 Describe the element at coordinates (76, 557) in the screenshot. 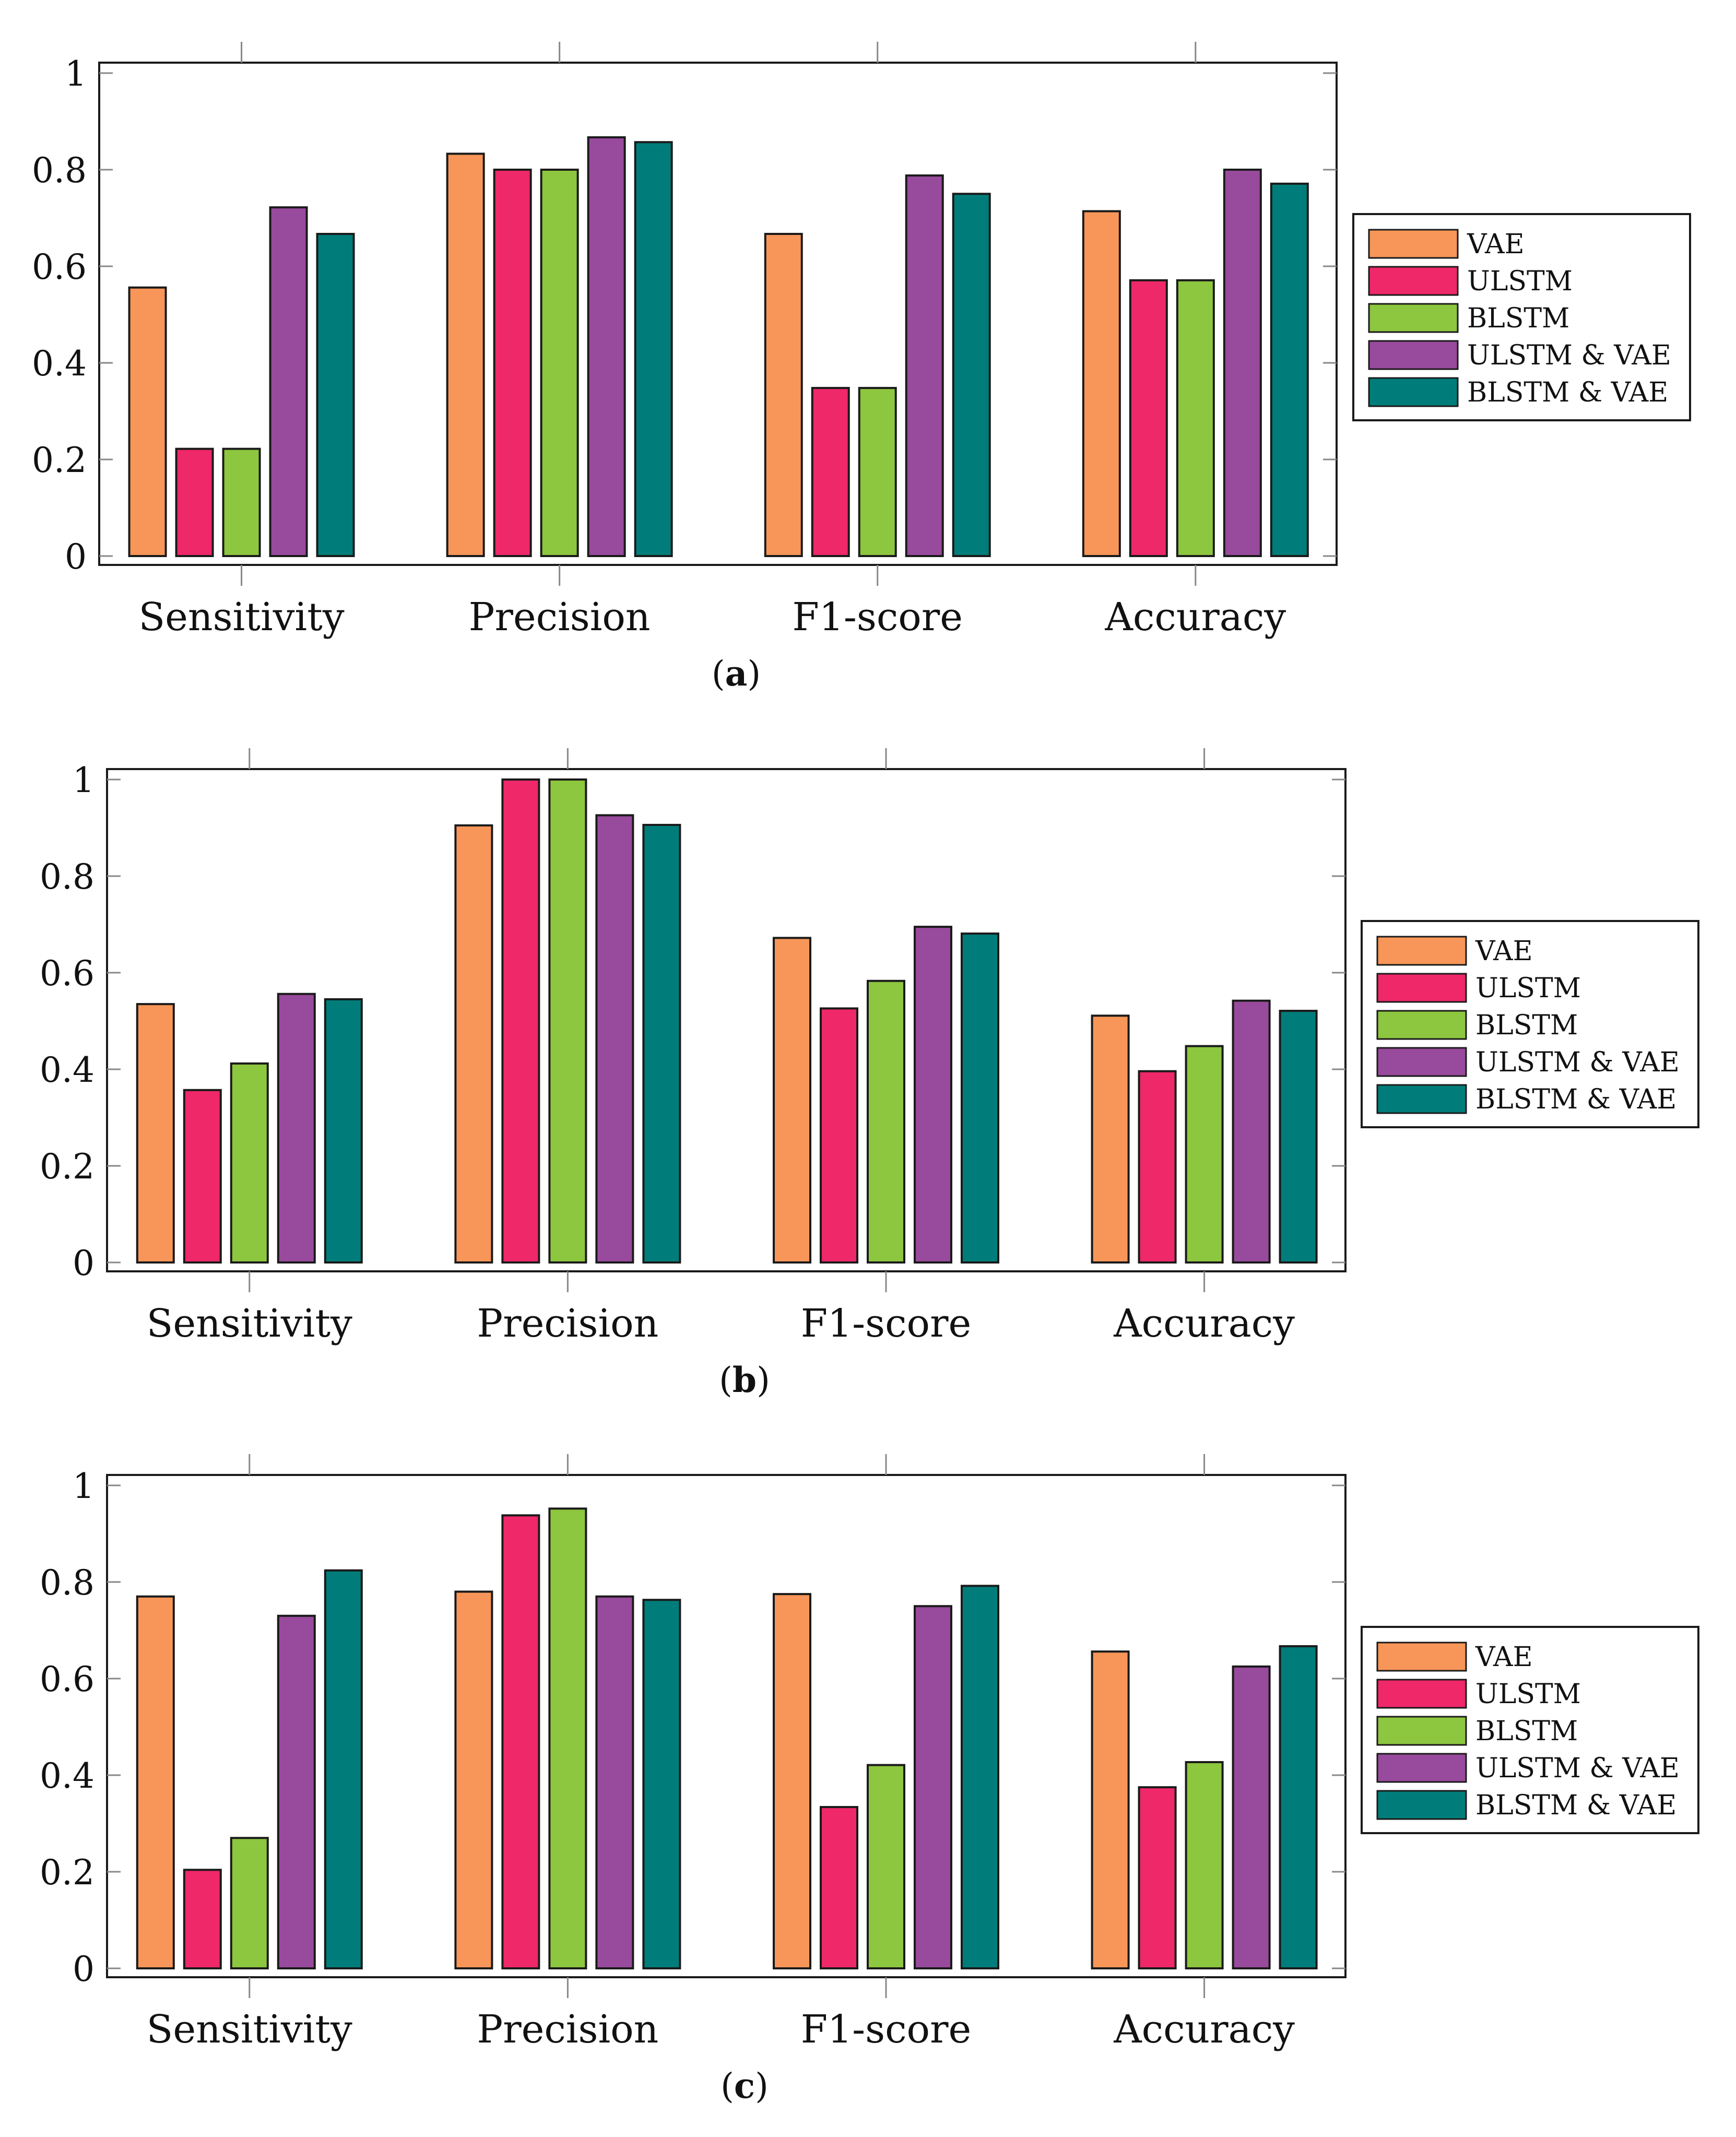

I see `y-tick-label: 0` at that location.